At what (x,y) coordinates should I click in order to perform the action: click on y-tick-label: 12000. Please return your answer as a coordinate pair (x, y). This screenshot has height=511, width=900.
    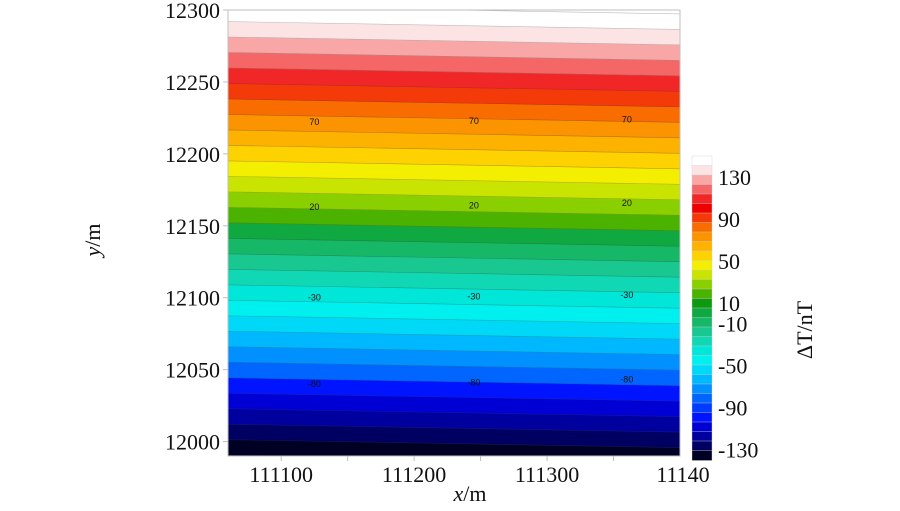
    Looking at the image, I should click on (192, 442).